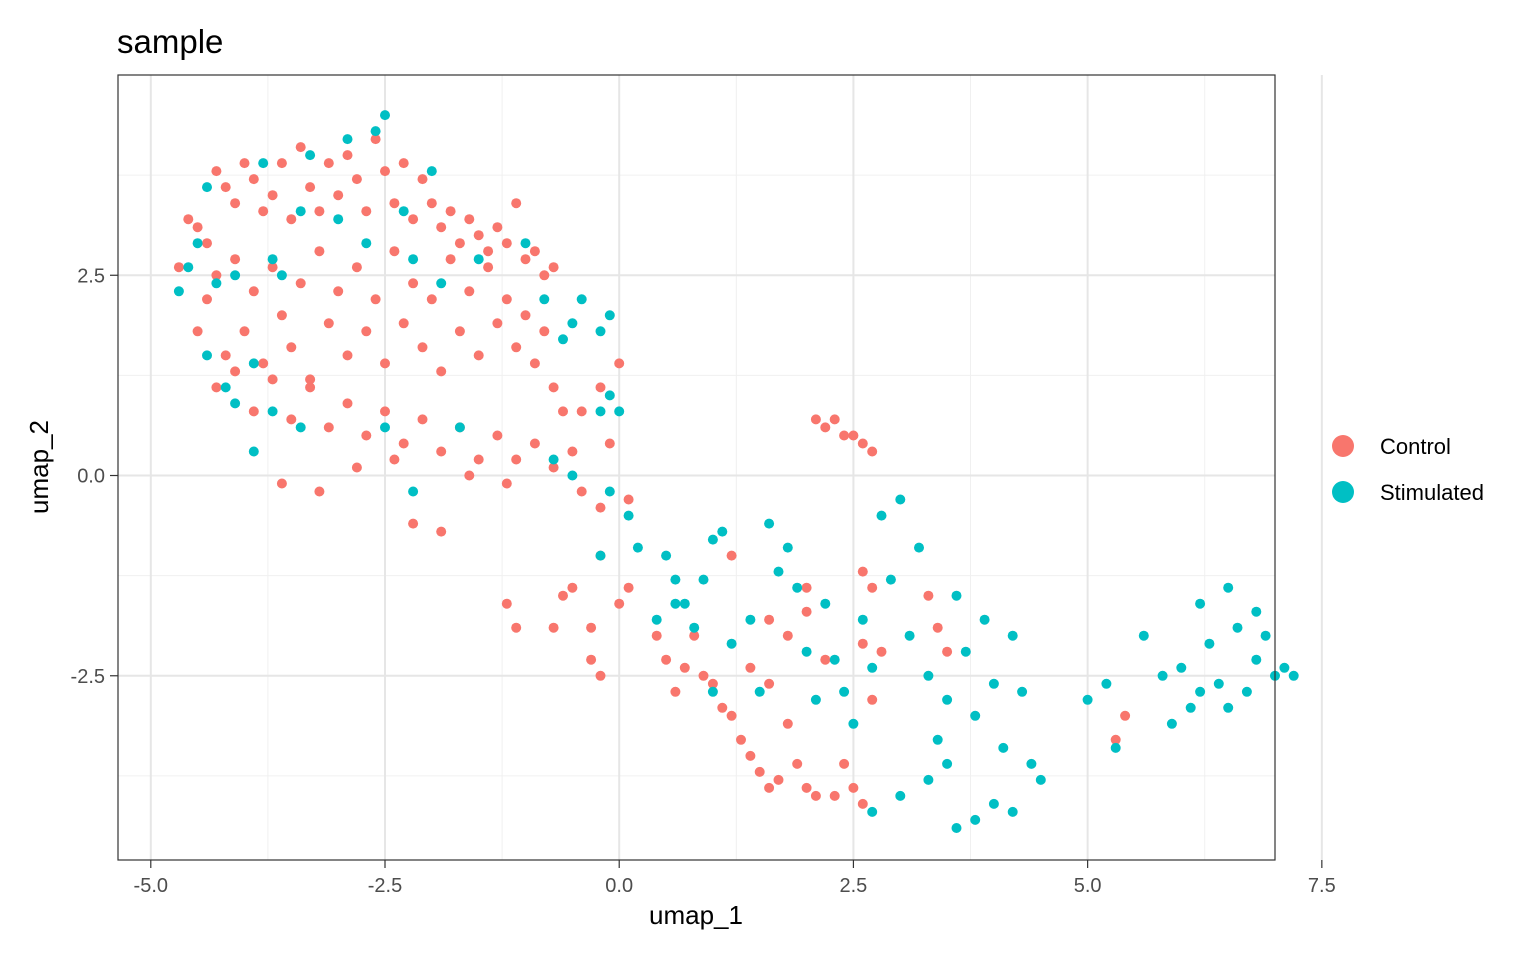 Image resolution: width=1536 pixels, height=960 pixels. I want to click on x-tick-label: 0.0, so click(619, 886).